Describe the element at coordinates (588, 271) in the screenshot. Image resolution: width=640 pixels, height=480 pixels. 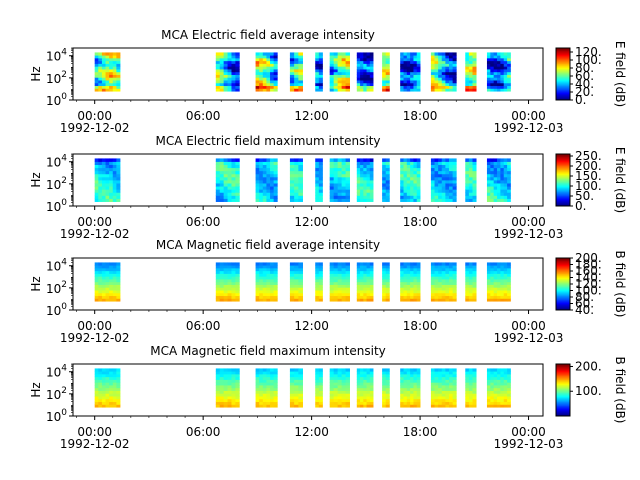
I see `colorbar-tick-label: 160.` at that location.